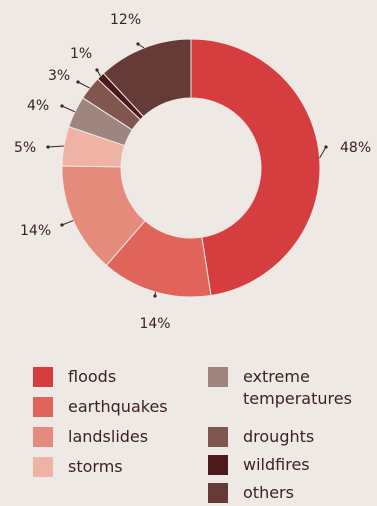 The image size is (377, 506). I want to click on value-label-wildfires: 1%, so click(81, 54).